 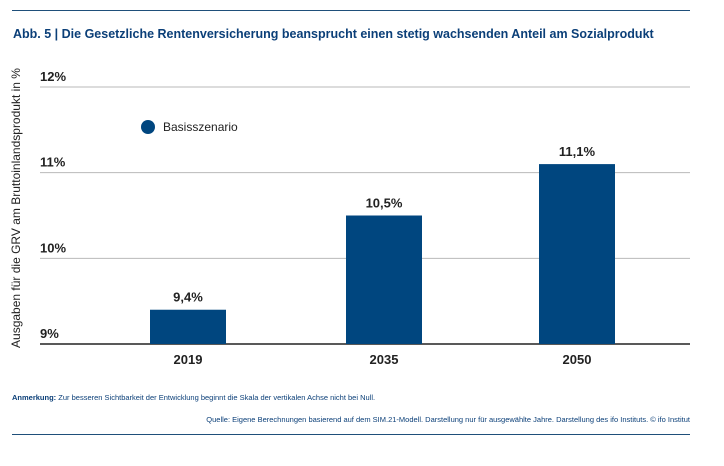 I want to click on bar-2035, so click(x=384, y=279).